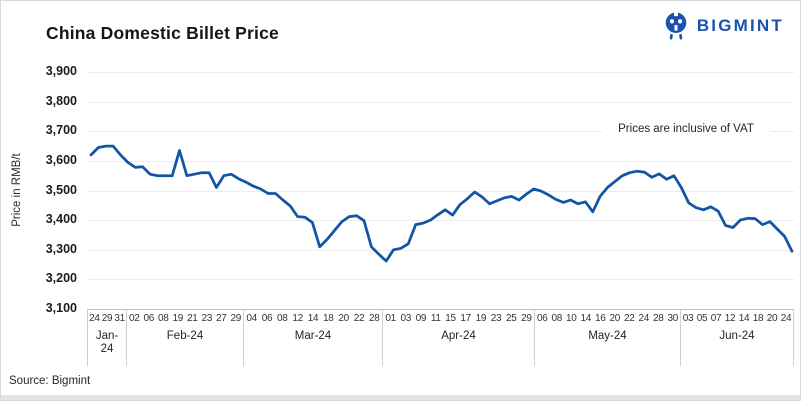 Image resolution: width=801 pixels, height=401 pixels. I want to click on month-label: Apr-24, so click(458, 336).